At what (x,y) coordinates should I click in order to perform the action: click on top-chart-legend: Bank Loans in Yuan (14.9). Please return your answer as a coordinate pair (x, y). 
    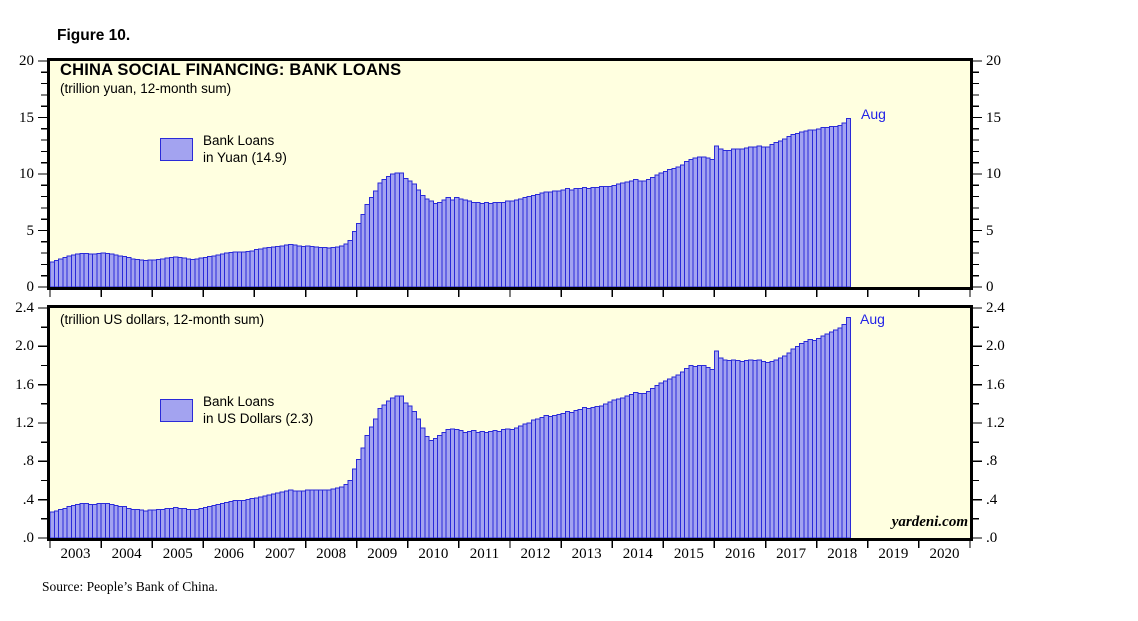
    Looking at the image, I should click on (223, 149).